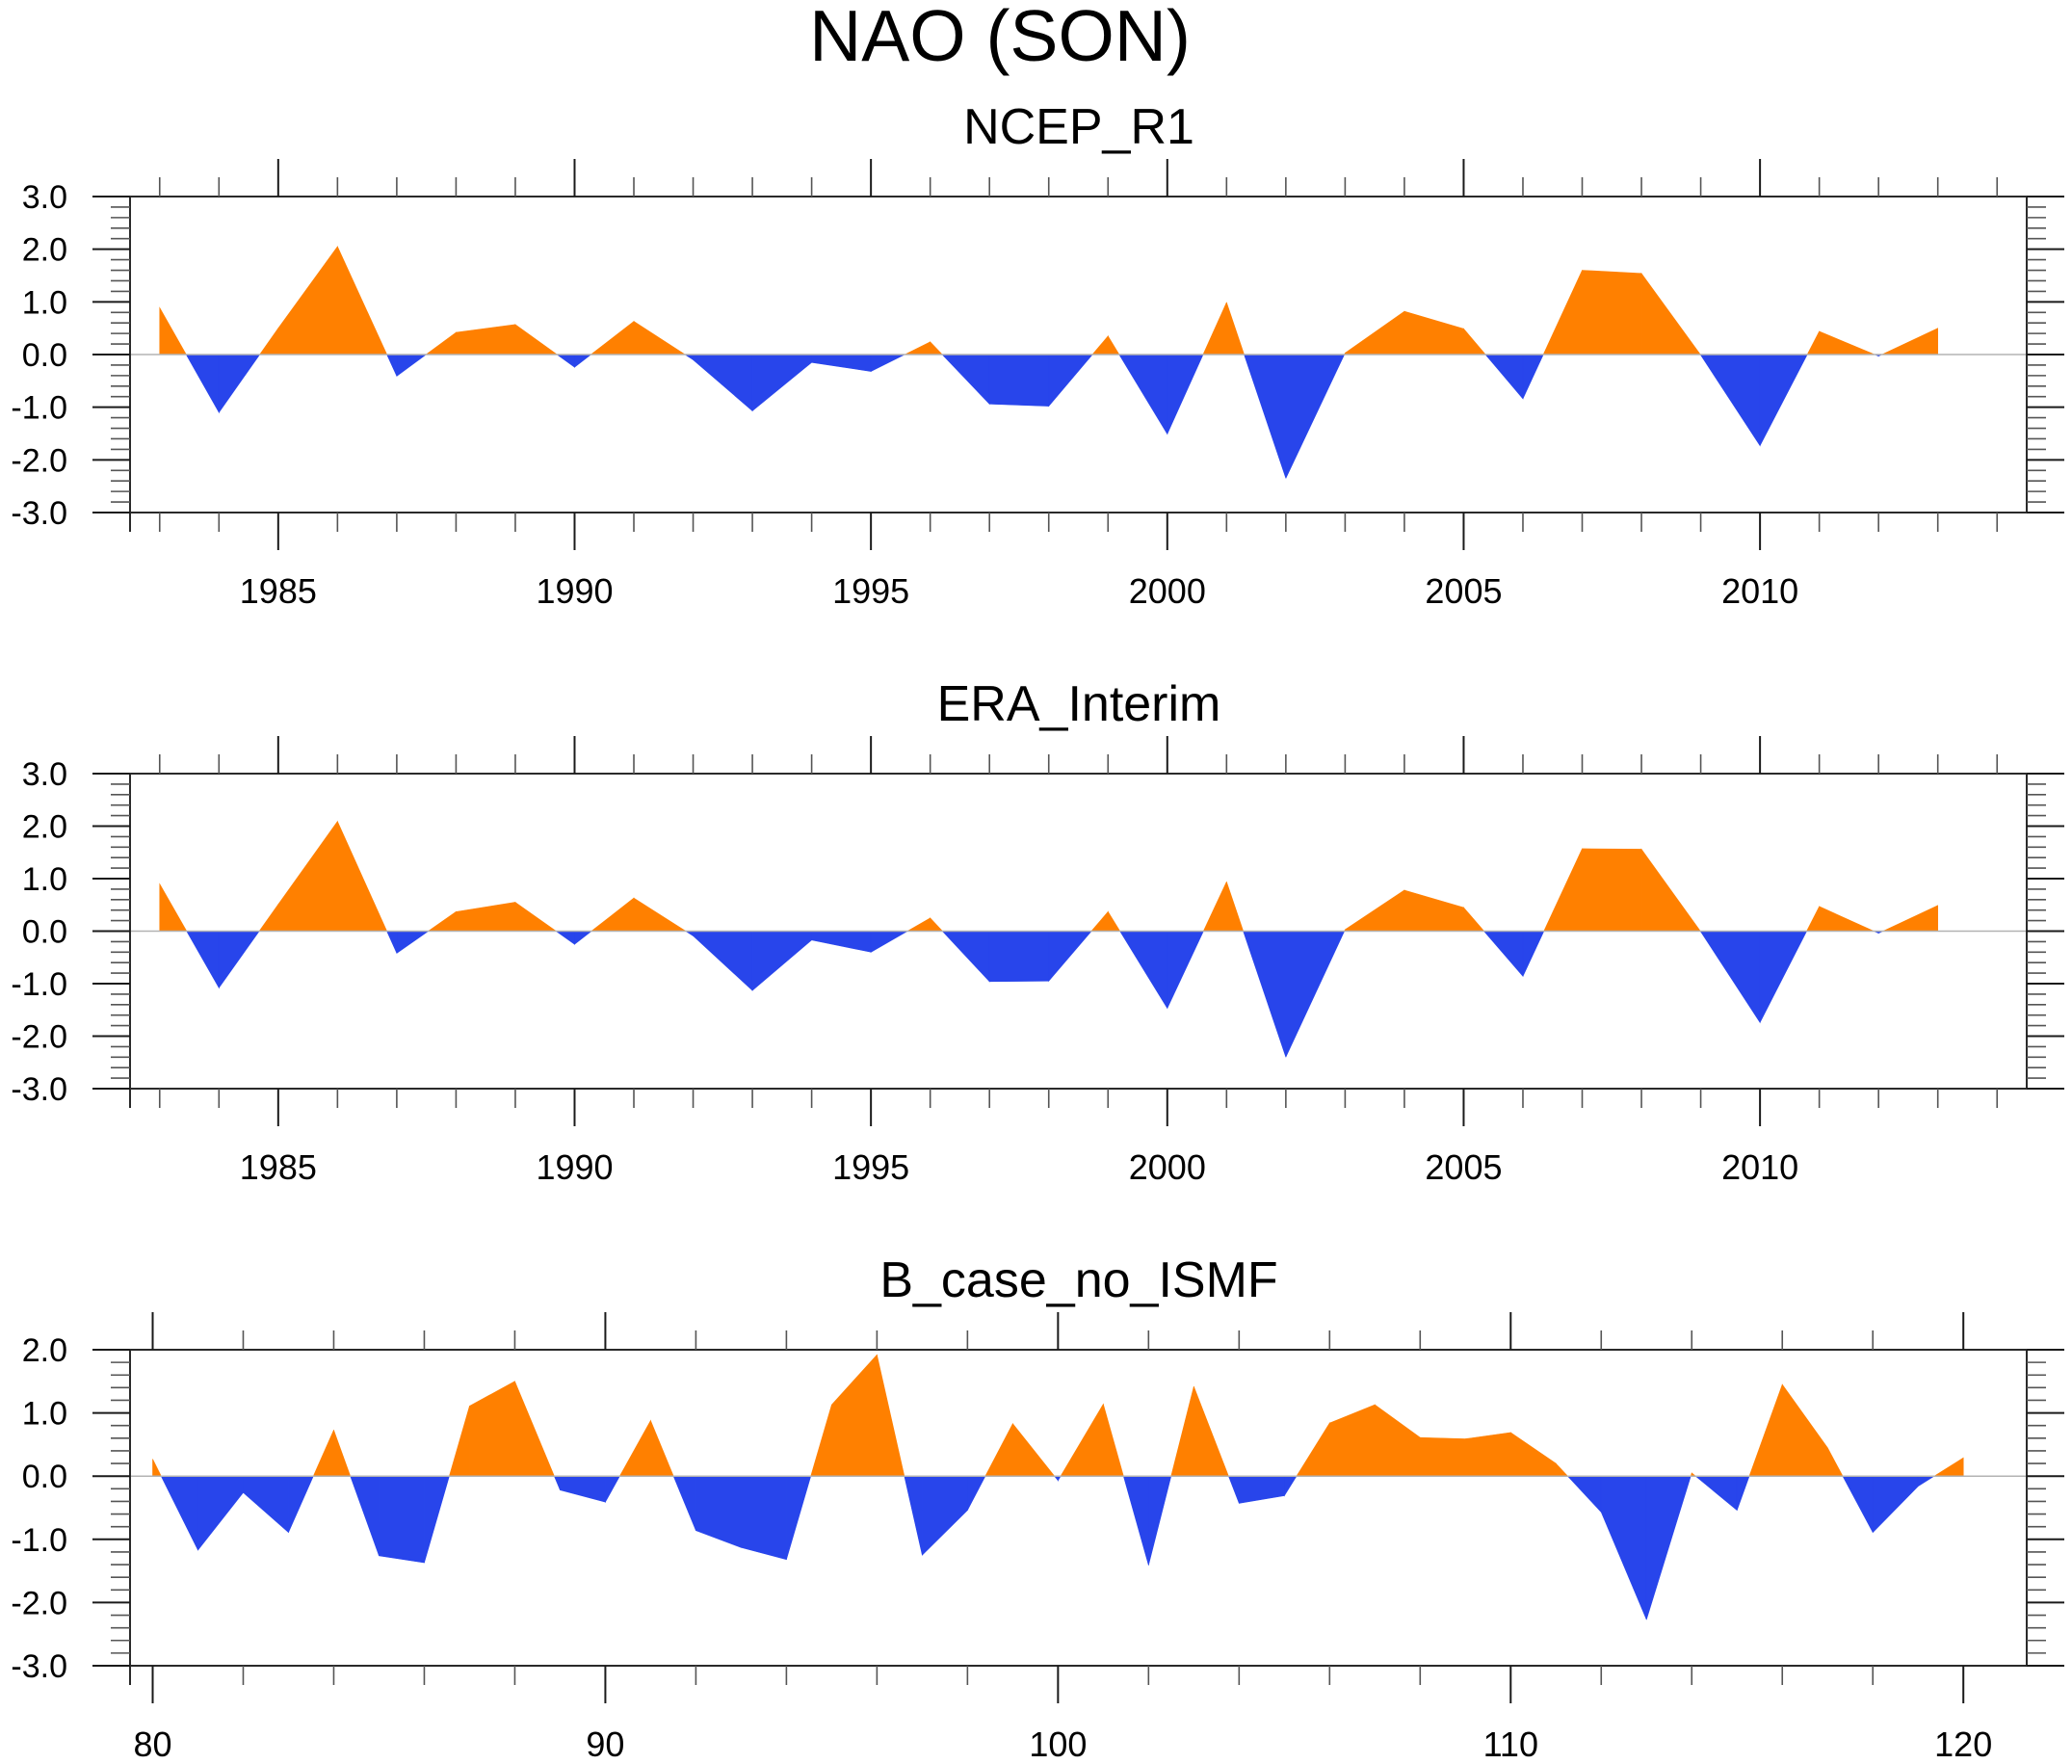  What do you see at coordinates (1510, 1744) in the screenshot?
I see `x-tick-label: 110` at bounding box center [1510, 1744].